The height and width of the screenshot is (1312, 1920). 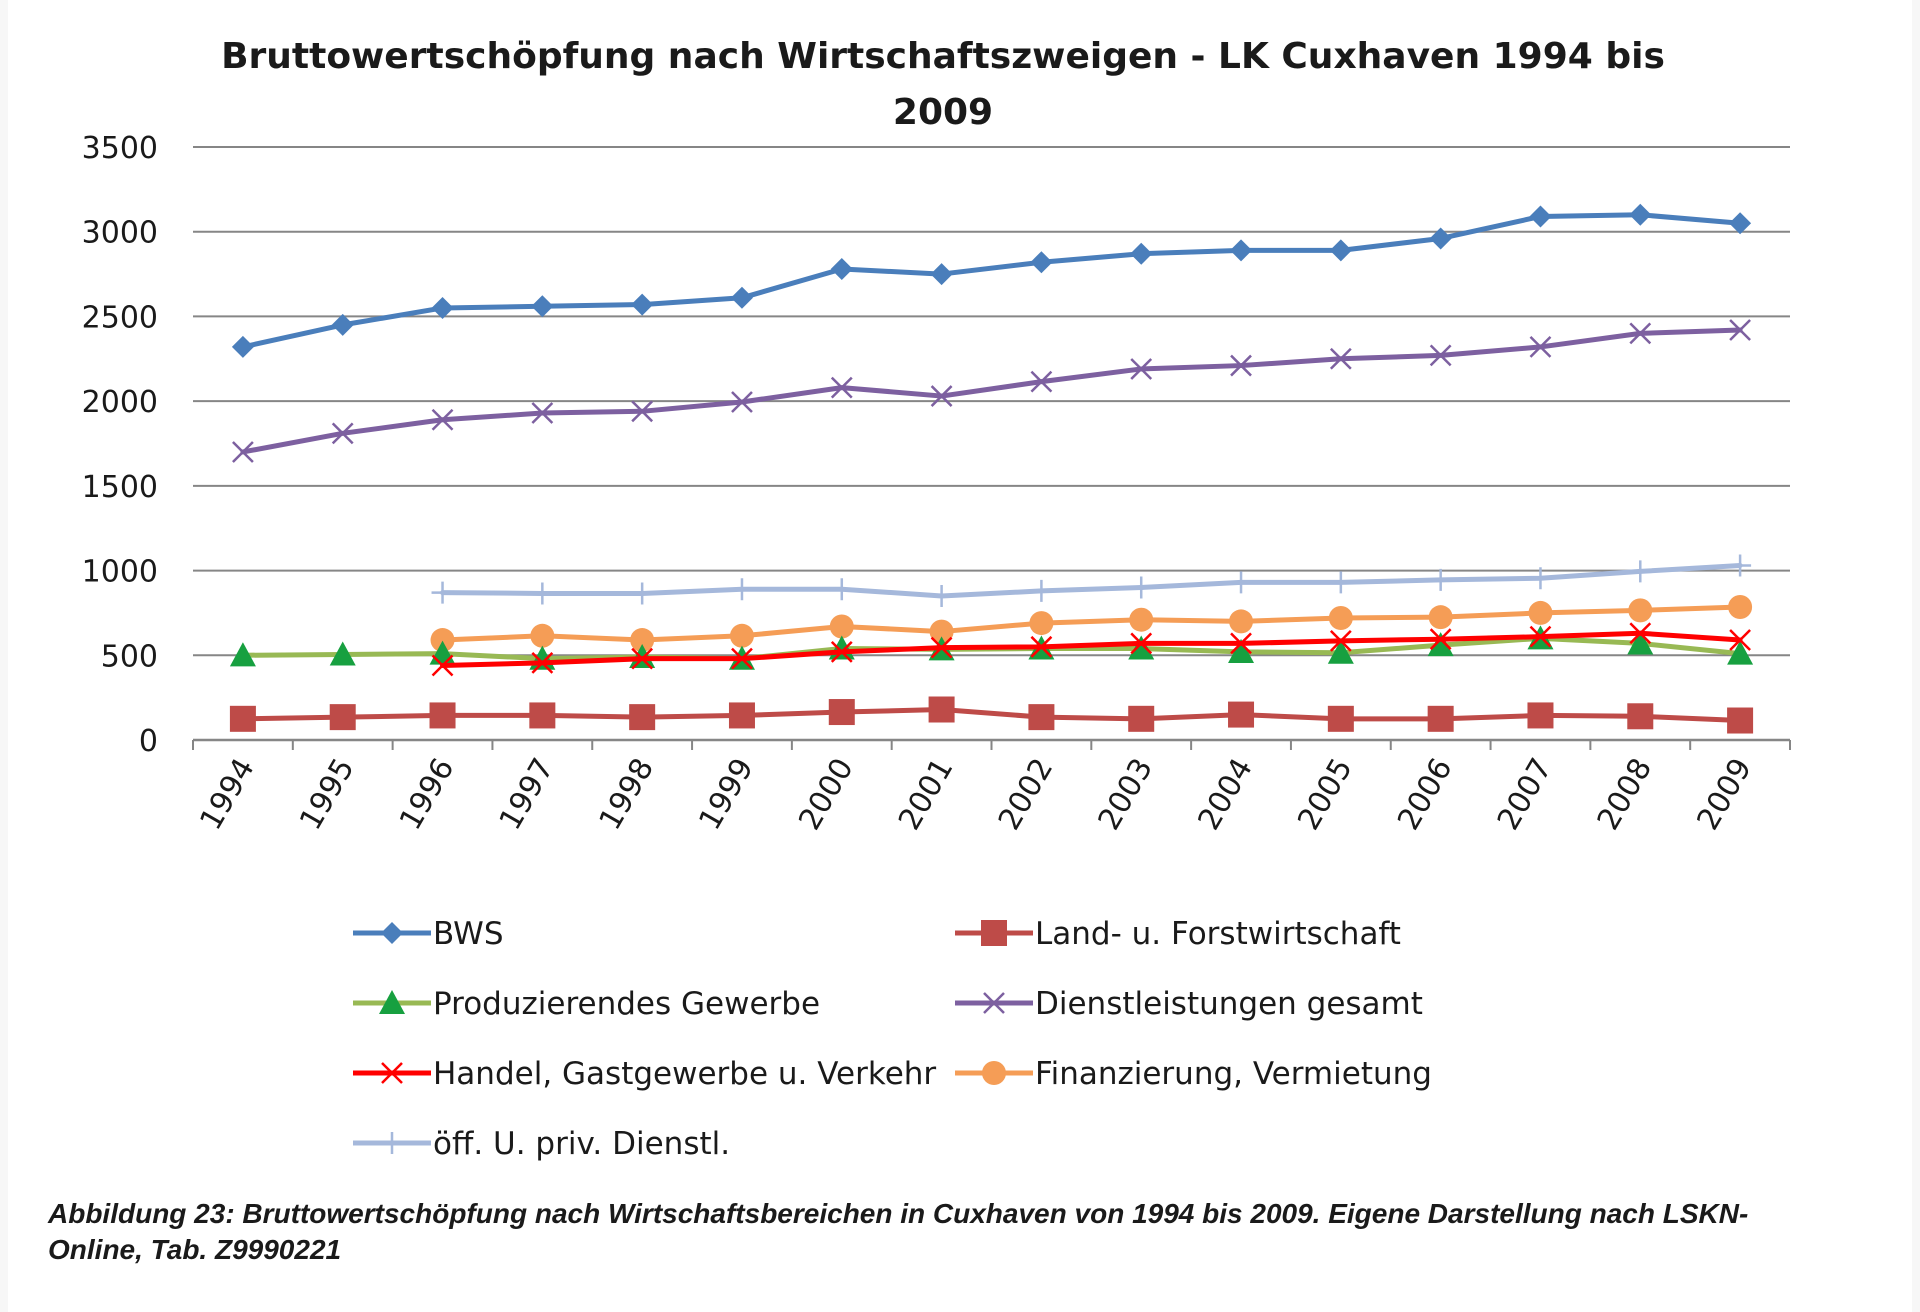 I want to click on x-tick-label: 2002, so click(x=1026, y=795).